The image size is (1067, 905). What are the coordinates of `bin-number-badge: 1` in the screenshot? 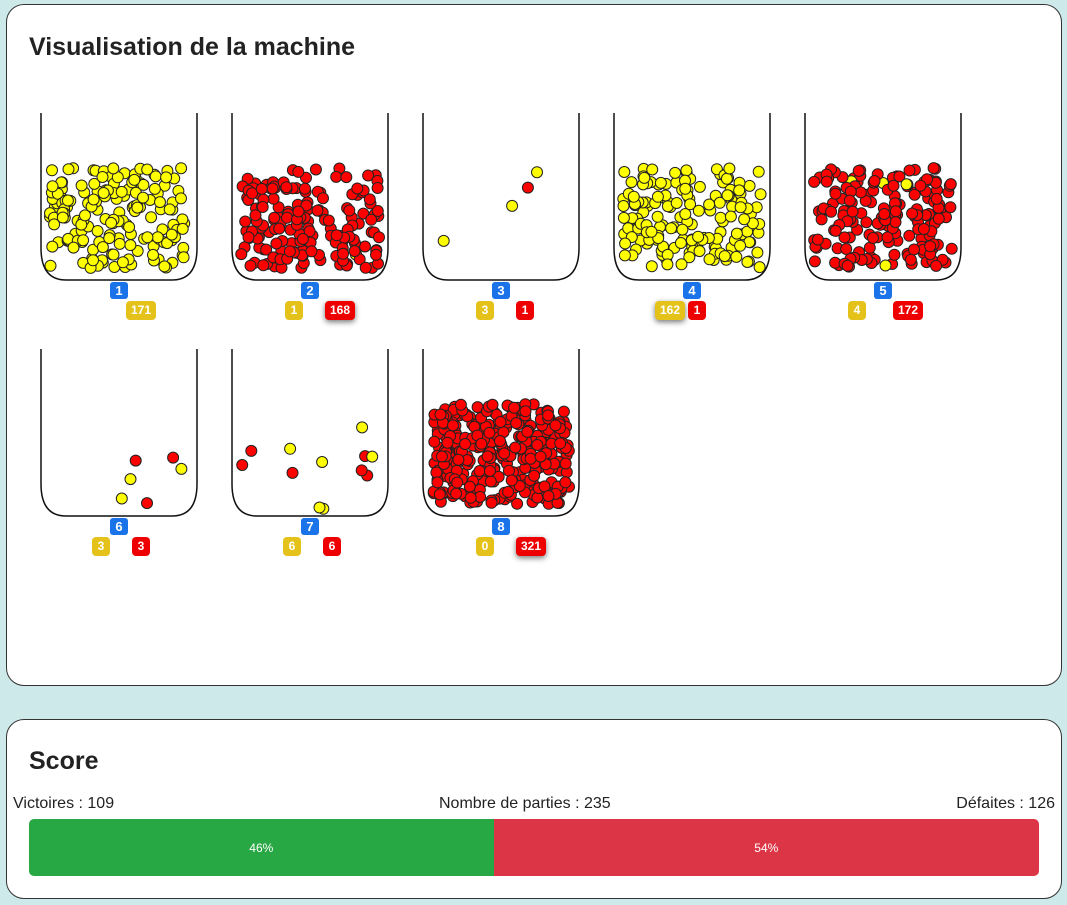 It's located at (119, 290).